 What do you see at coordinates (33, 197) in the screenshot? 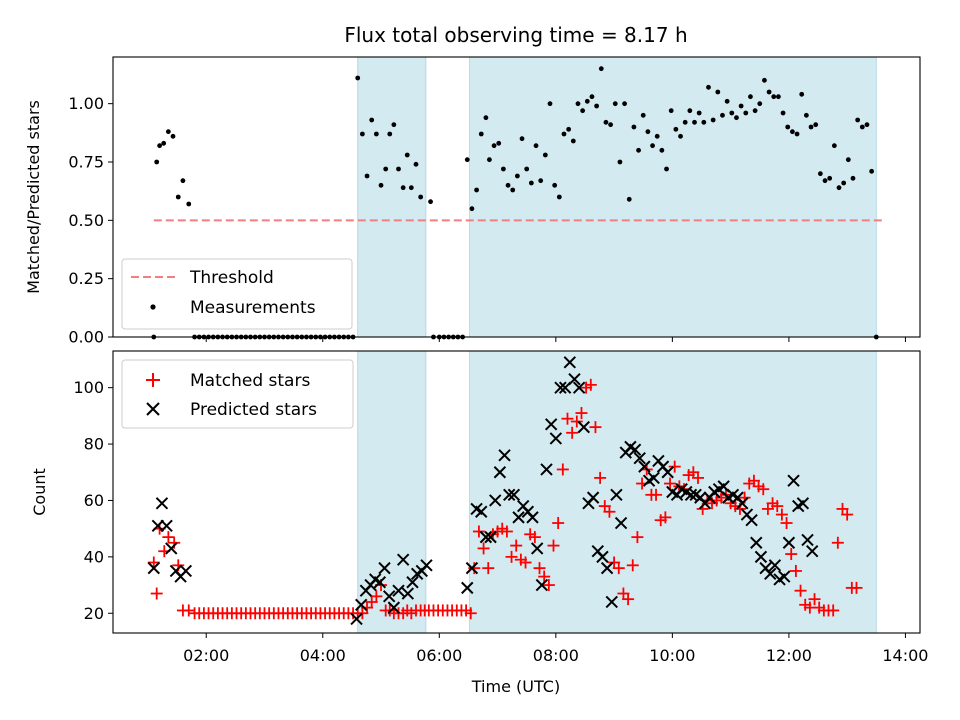
I see `top-panel-y-axis-label: Matched/Predicted stars` at bounding box center [33, 197].